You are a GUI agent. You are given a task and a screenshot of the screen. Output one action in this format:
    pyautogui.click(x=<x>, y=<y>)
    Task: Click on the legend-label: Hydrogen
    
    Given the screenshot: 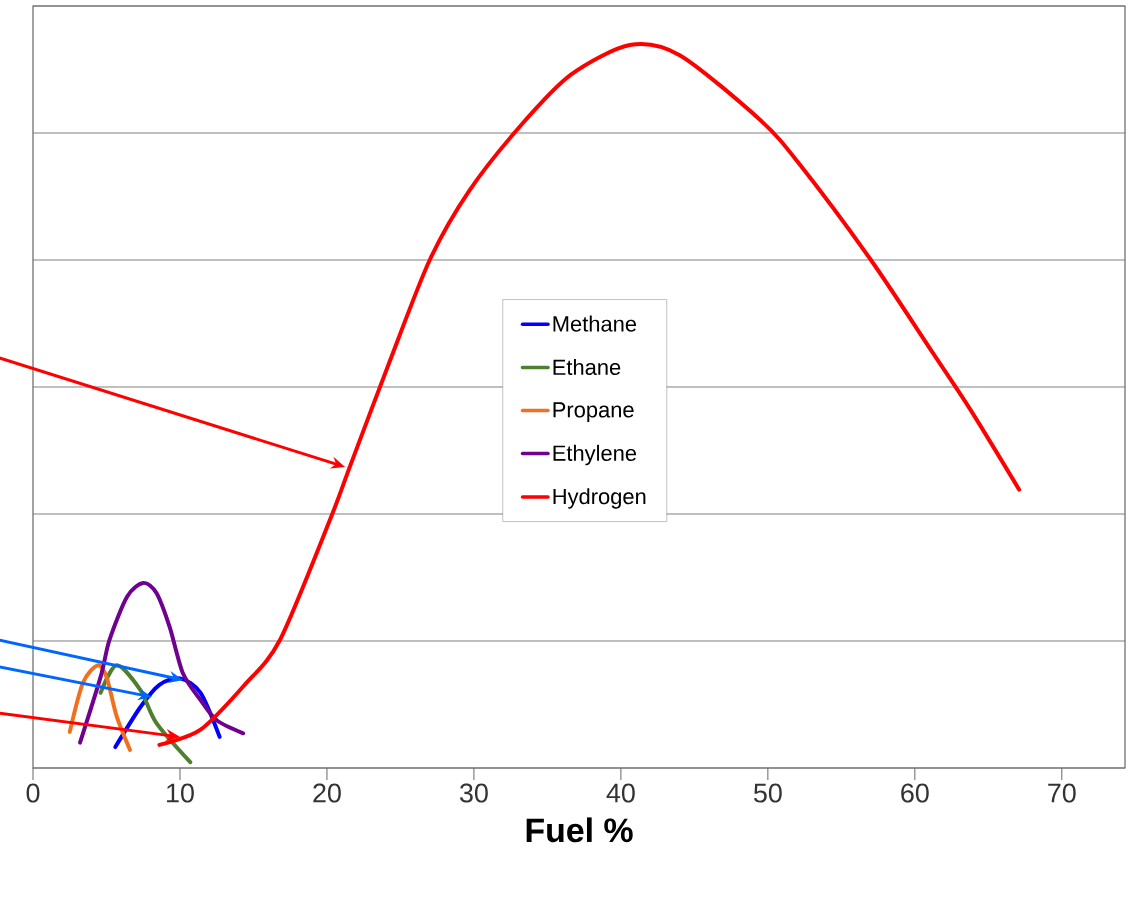 What is the action you would take?
    pyautogui.click(x=599, y=498)
    